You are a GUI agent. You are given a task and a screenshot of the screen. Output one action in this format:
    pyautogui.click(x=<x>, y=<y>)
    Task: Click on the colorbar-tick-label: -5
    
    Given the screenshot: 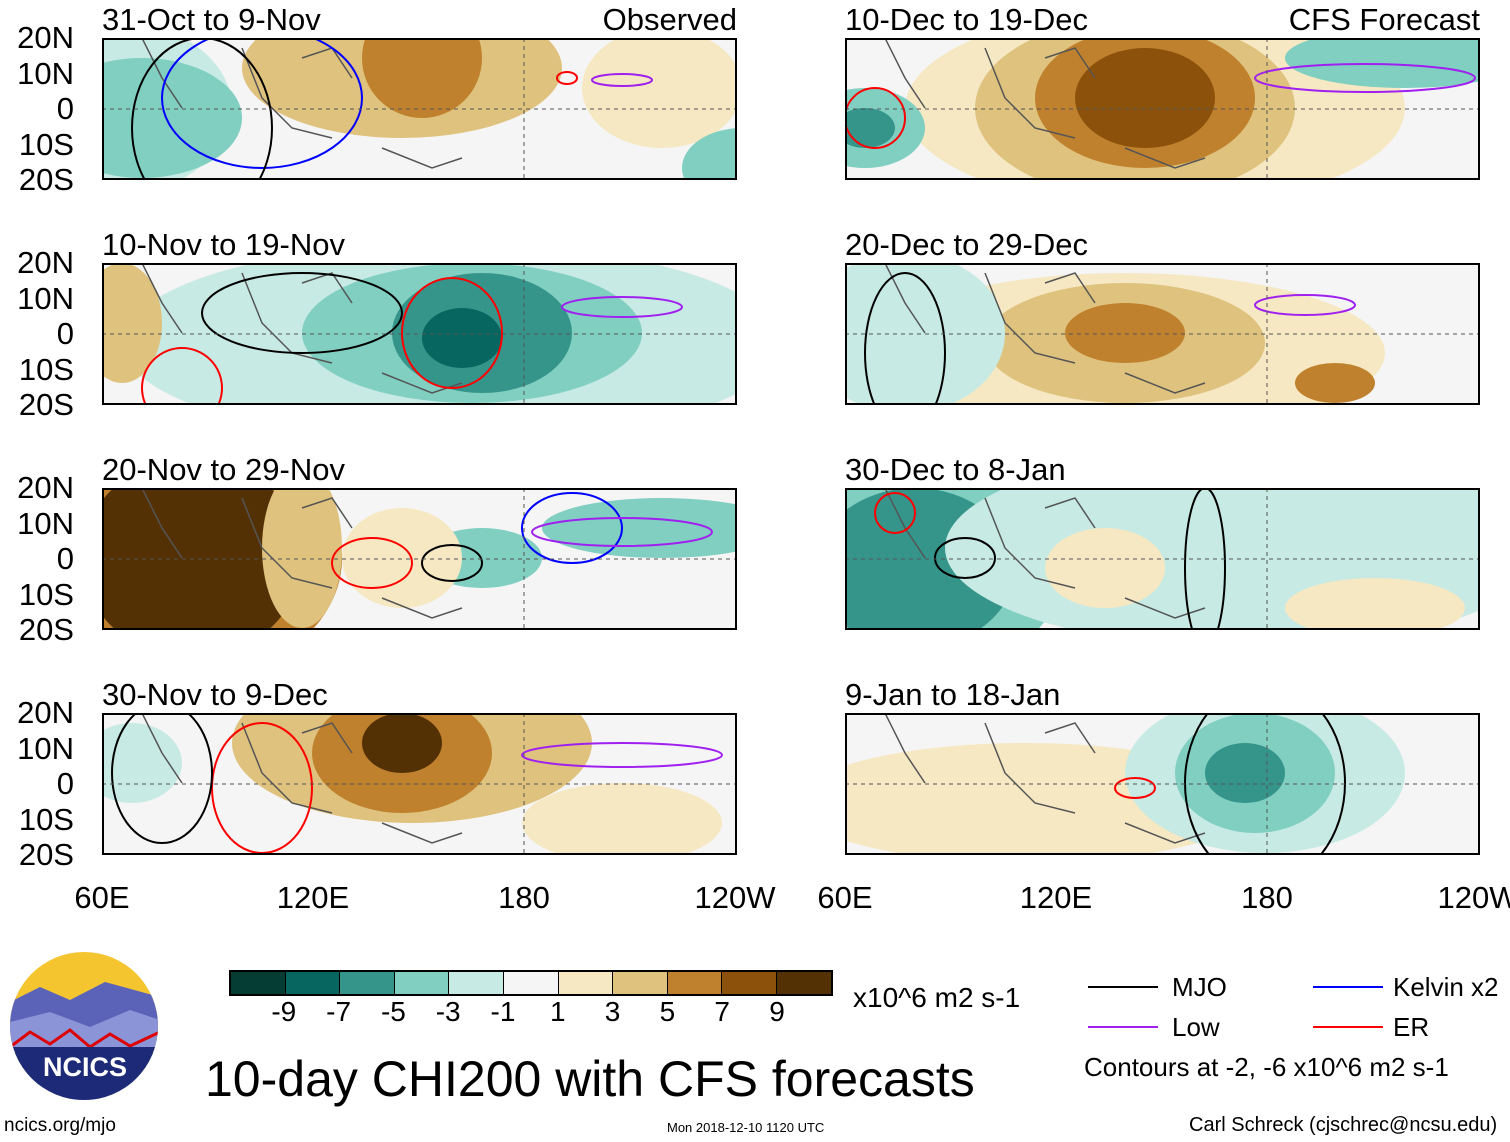 What is the action you would take?
    pyautogui.click(x=393, y=1011)
    